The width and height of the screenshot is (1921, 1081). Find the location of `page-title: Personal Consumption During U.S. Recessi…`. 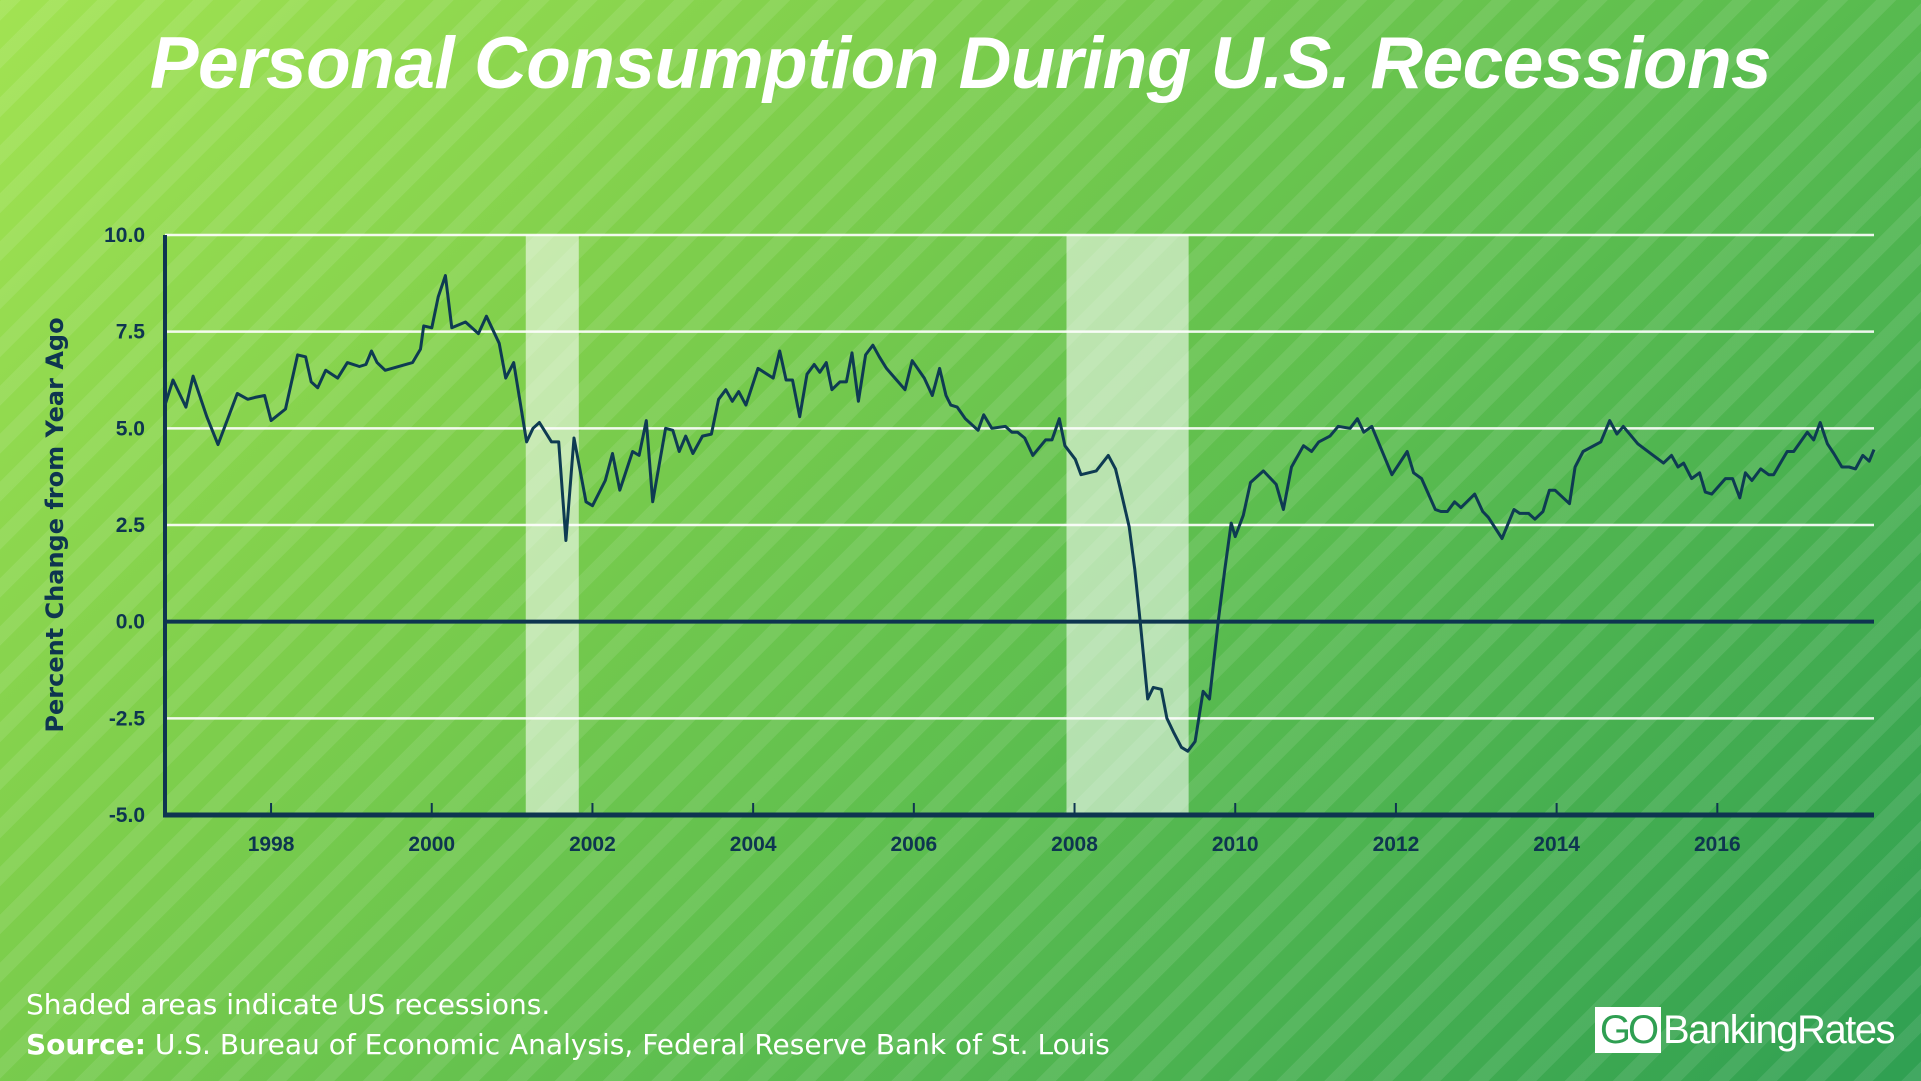

page-title: Personal Consumption During U.S. Recessi… is located at coordinates (960, 63).